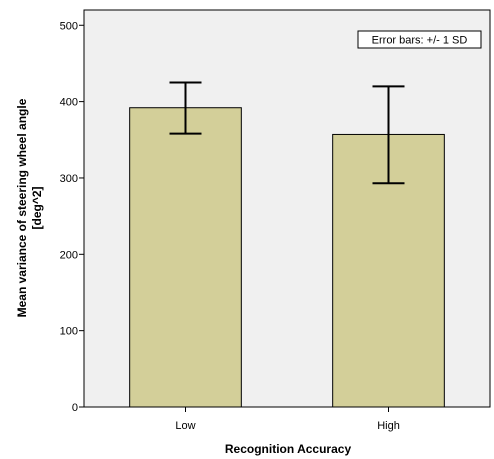  Describe the element at coordinates (22, 207) in the screenshot. I see `y-axis-title: Mean variance of steering wheel angle` at that location.